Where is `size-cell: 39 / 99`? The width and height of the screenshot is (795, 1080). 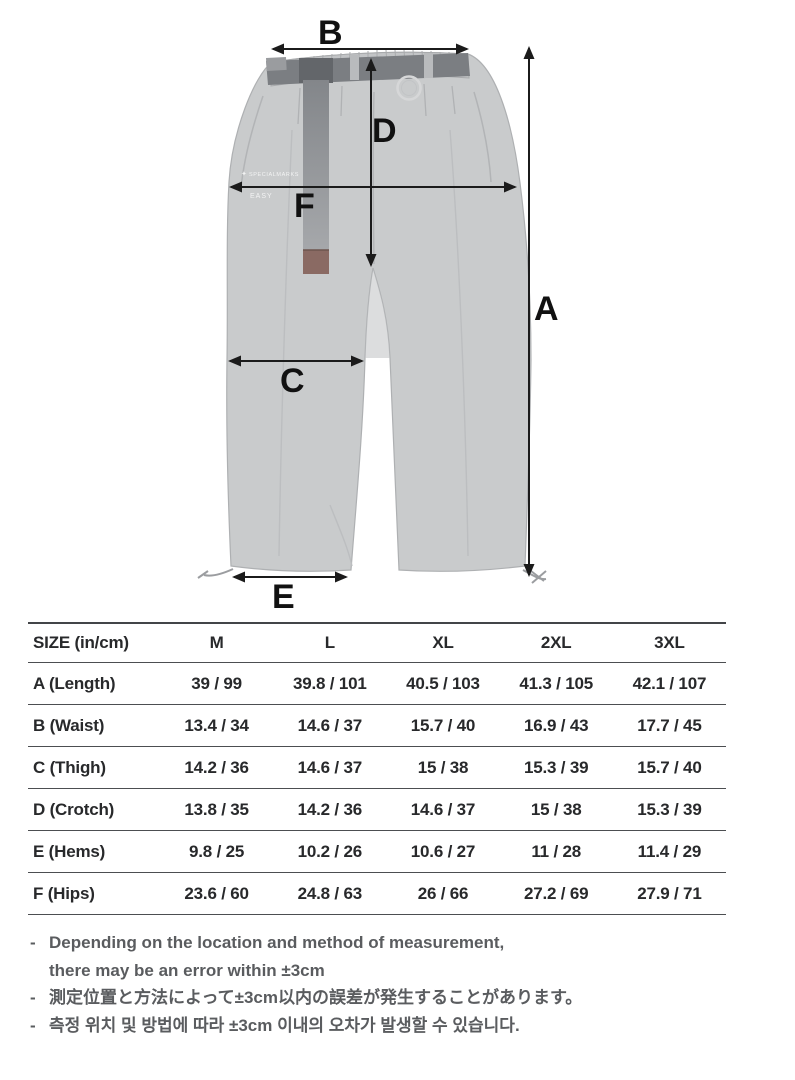
size-cell: 39 / 99 is located at coordinates (216, 683).